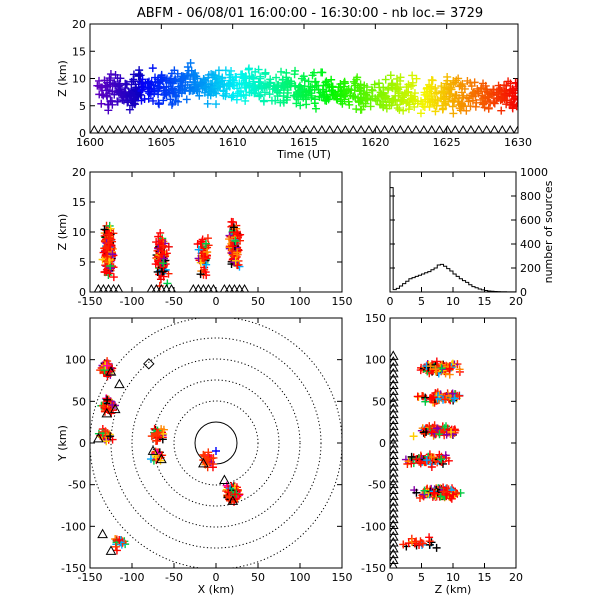 This screenshot has width=600, height=600. What do you see at coordinates (534, 172) in the screenshot?
I see `y-tick-label: 1000` at bounding box center [534, 172].